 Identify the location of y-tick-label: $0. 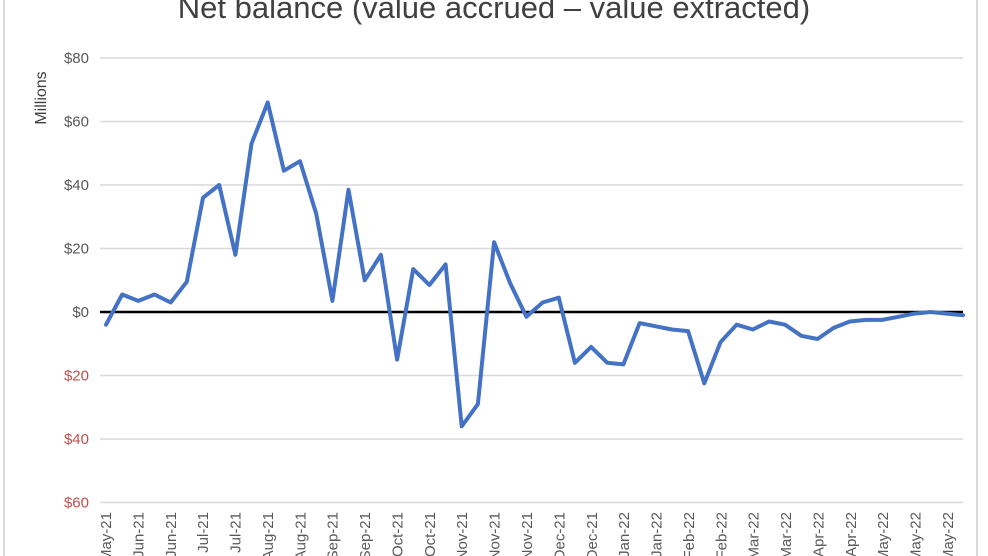
(80, 312).